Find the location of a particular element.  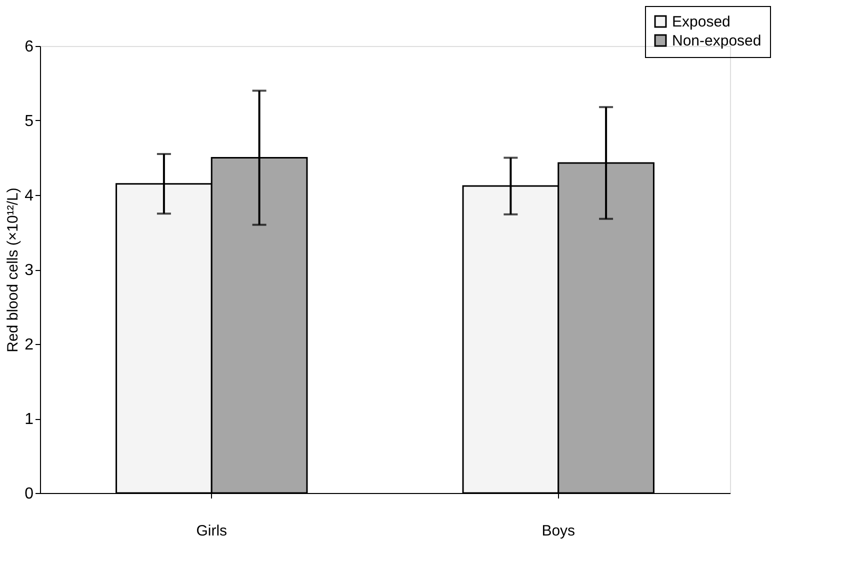

legend-label: Non-exposed is located at coordinates (717, 41).